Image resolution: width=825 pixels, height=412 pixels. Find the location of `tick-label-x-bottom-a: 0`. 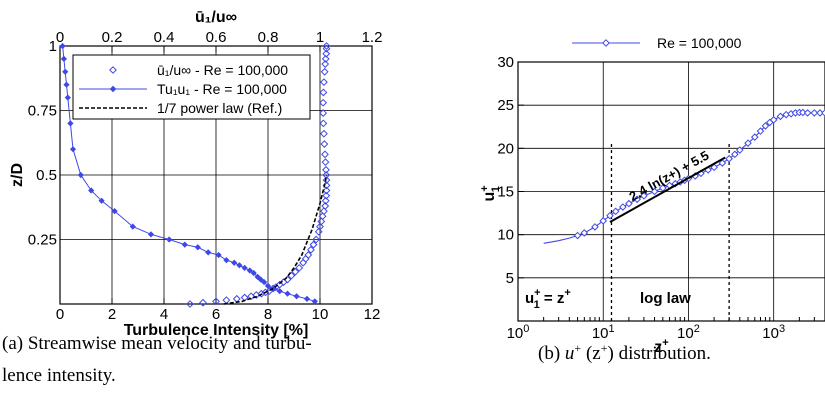

tick-label-x-bottom-a: 0 is located at coordinates (60, 314).